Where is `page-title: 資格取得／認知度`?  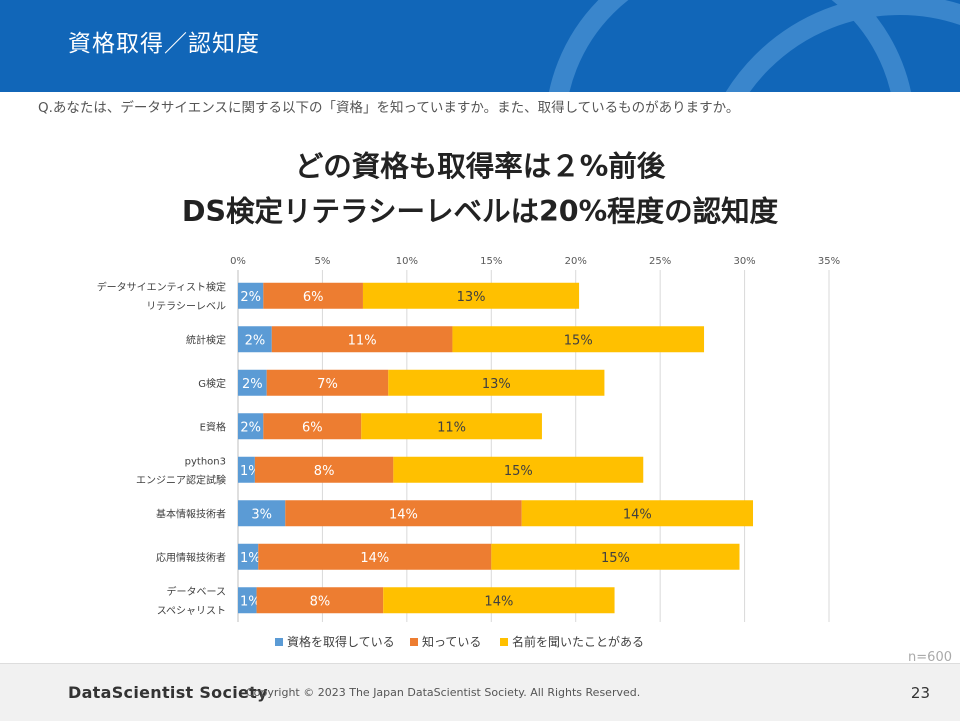 page-title: 資格取得／認知度 is located at coordinates (164, 44).